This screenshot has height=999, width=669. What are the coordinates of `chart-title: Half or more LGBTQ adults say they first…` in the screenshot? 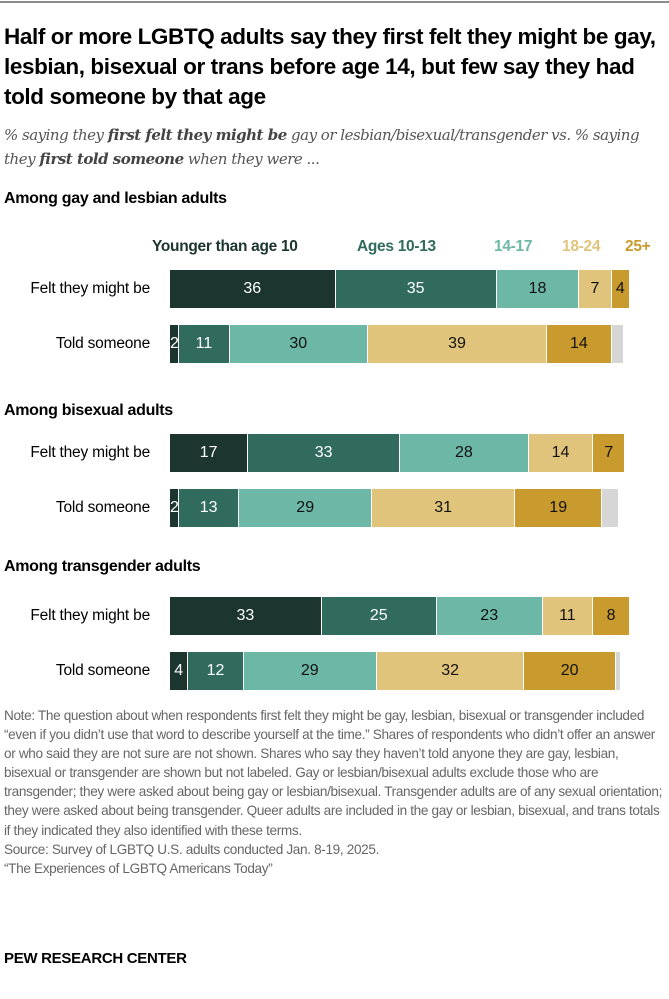 It's located at (330, 66).